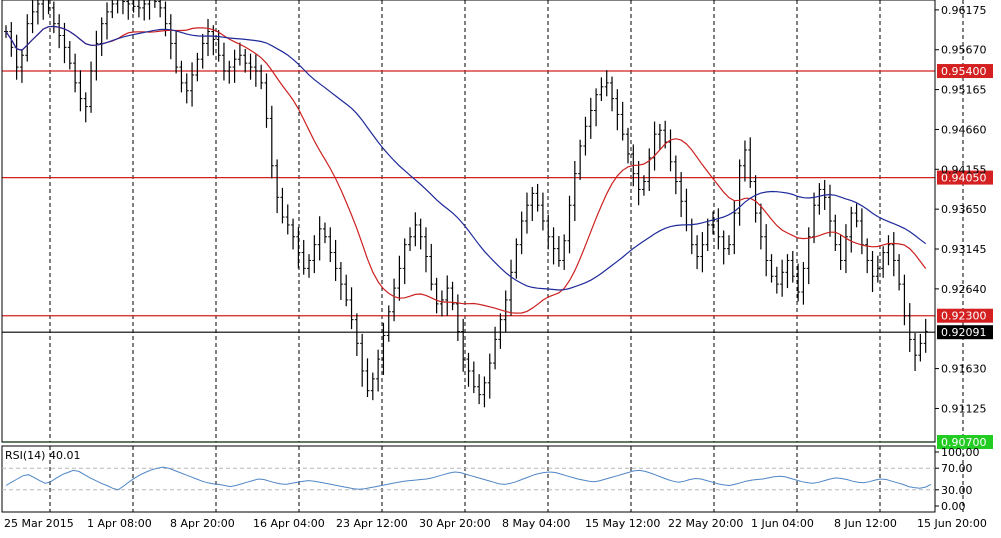 The image size is (1001, 538). Describe the element at coordinates (964, 209) in the screenshot. I see `y-tick-label: 0.93650` at that location.